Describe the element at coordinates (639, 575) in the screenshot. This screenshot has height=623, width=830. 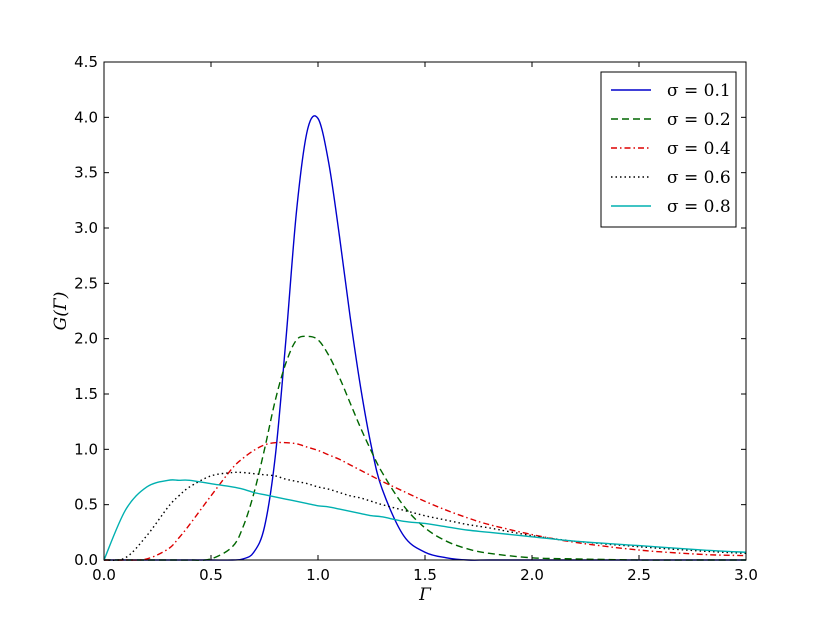
I see `x-tick-label: 2.5` at that location.